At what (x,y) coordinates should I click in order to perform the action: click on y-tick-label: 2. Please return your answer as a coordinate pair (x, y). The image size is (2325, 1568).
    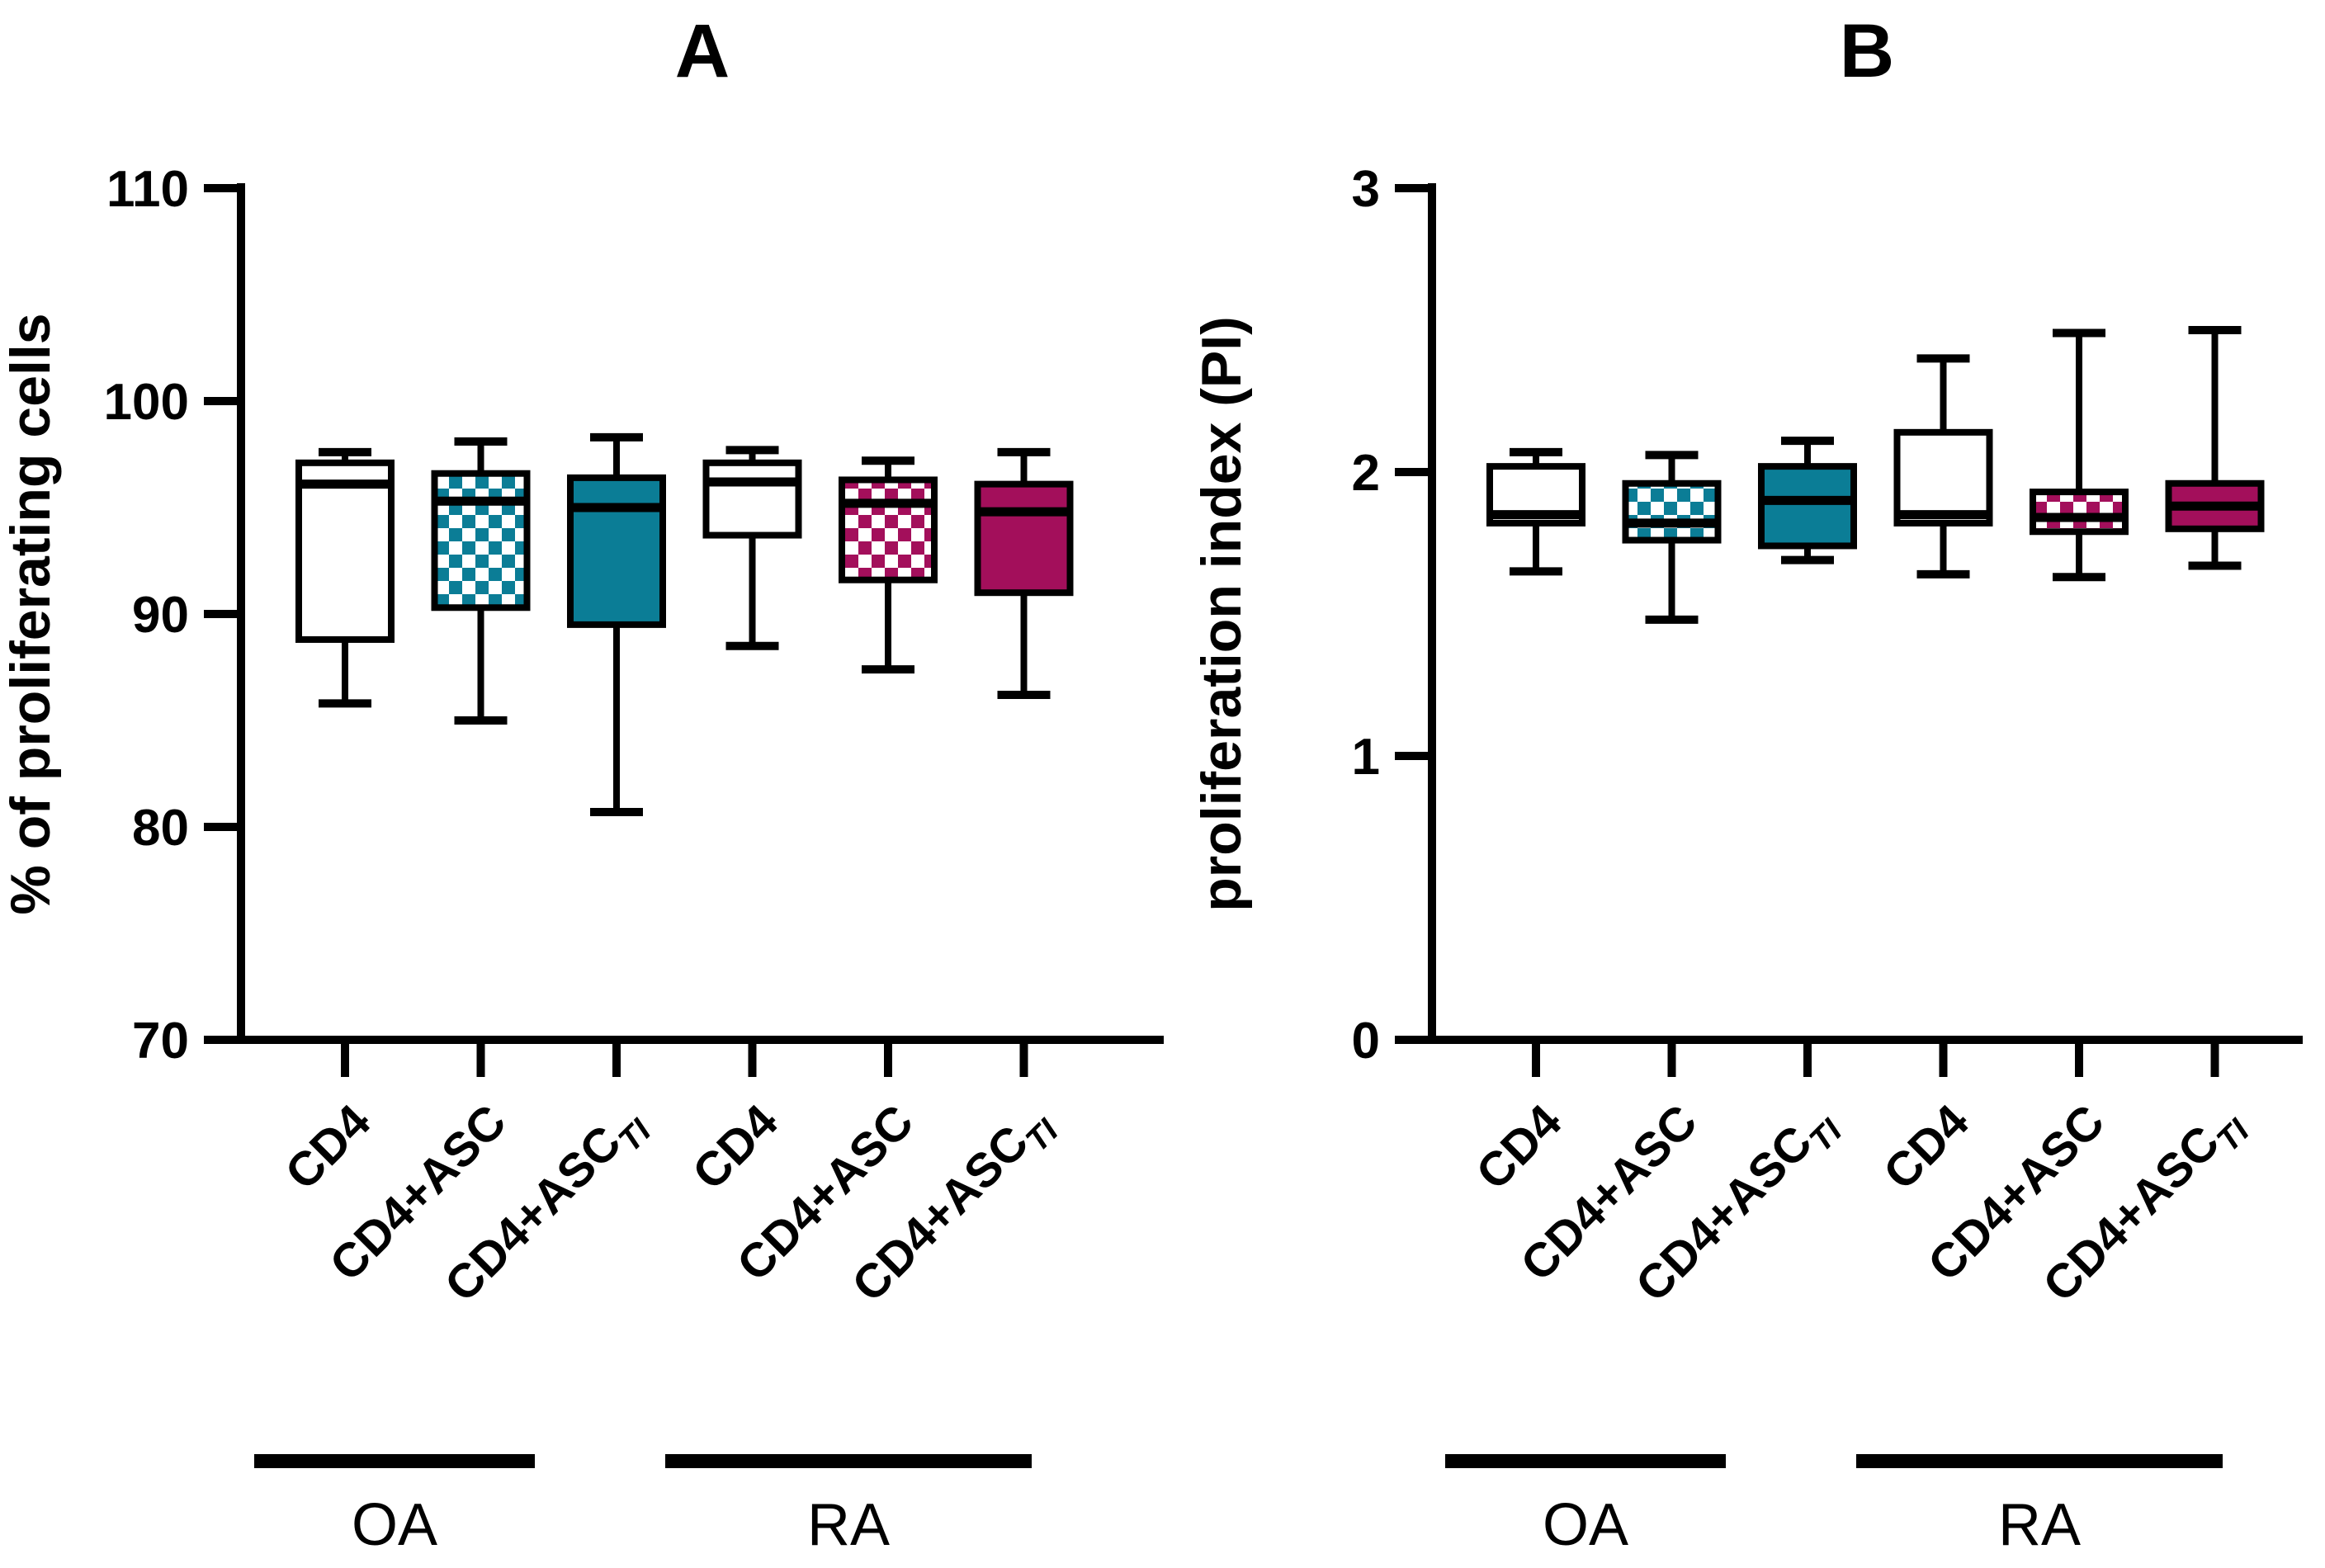
    Looking at the image, I should click on (1366, 474).